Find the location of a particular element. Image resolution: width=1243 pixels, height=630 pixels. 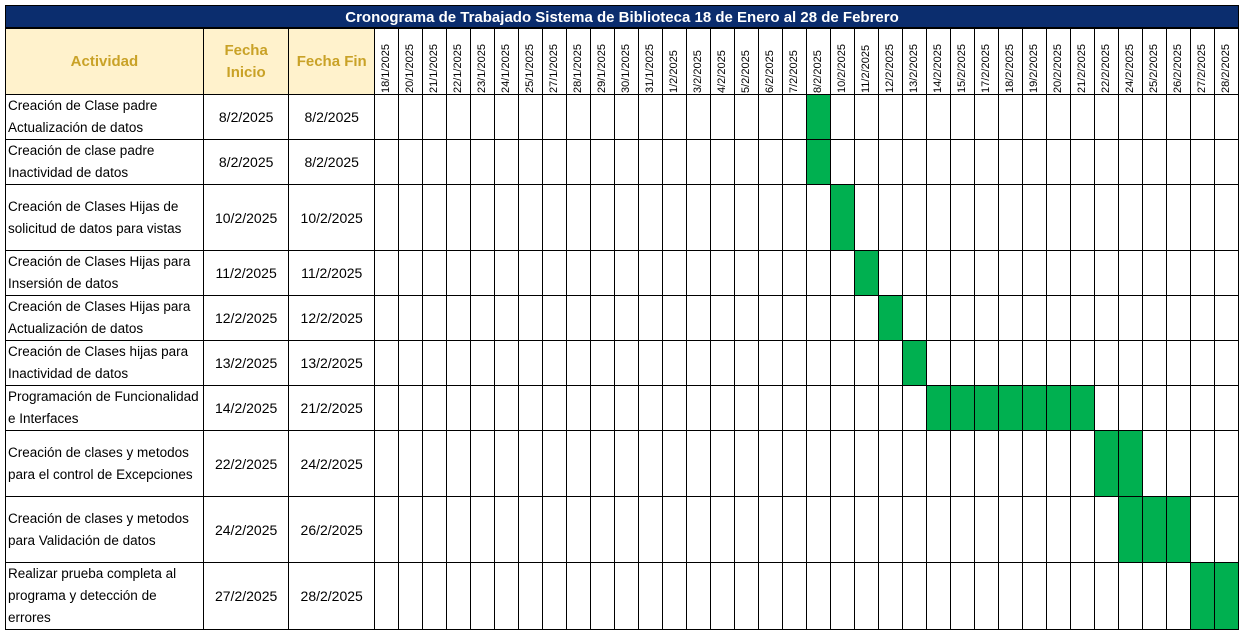

date-header: 31/1/2025 is located at coordinates (650, 61).